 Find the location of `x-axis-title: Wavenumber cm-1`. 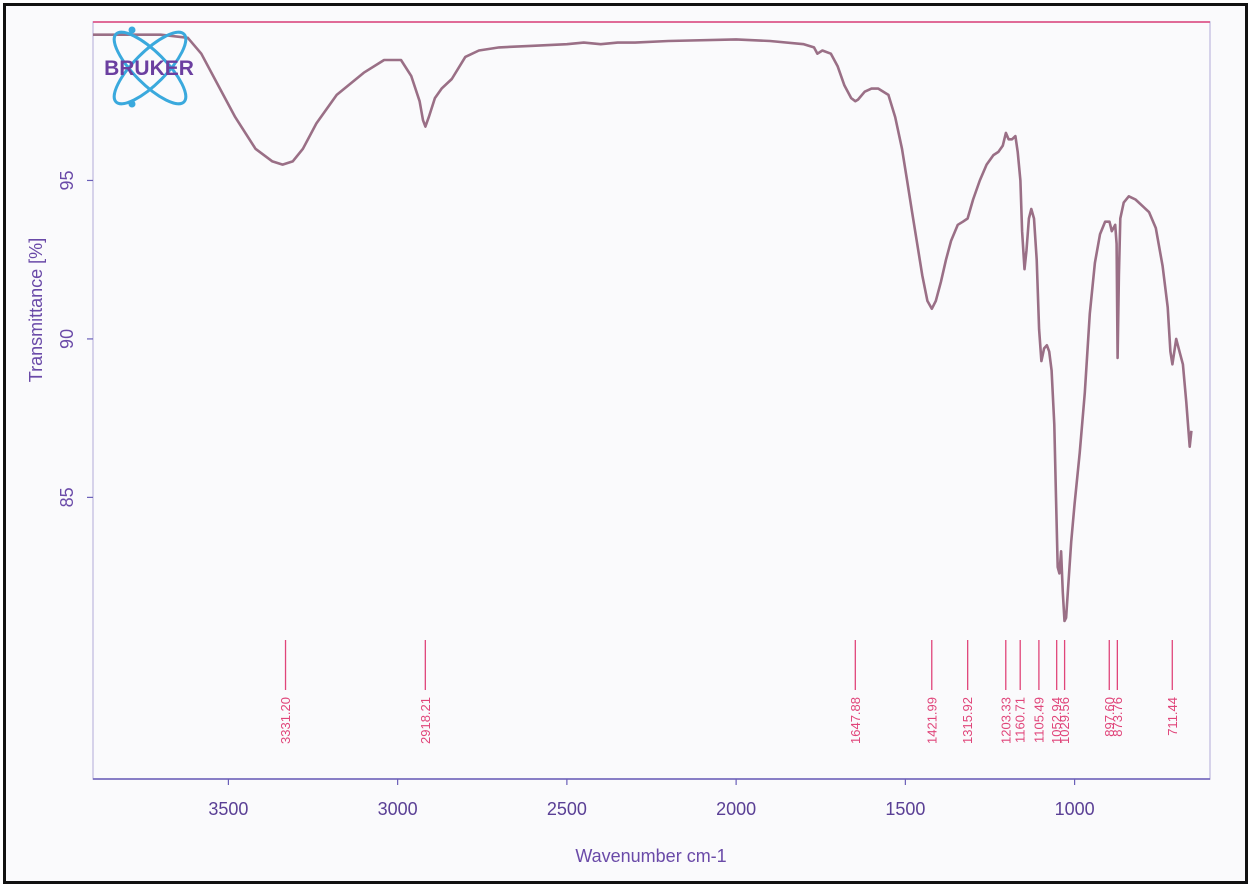

x-axis-title: Wavenumber cm-1 is located at coordinates (650, 856).